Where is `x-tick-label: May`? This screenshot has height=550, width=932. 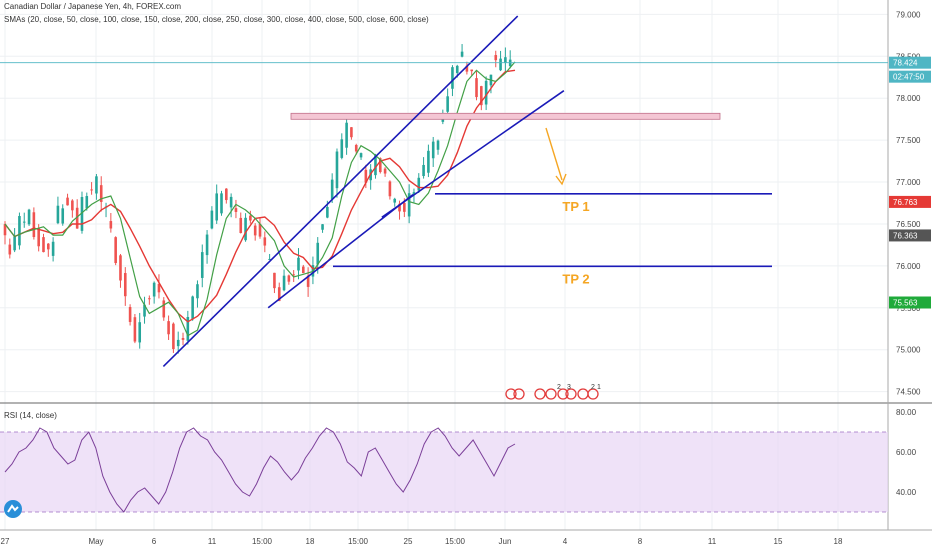
x-tick-label: May is located at coordinates (95, 541).